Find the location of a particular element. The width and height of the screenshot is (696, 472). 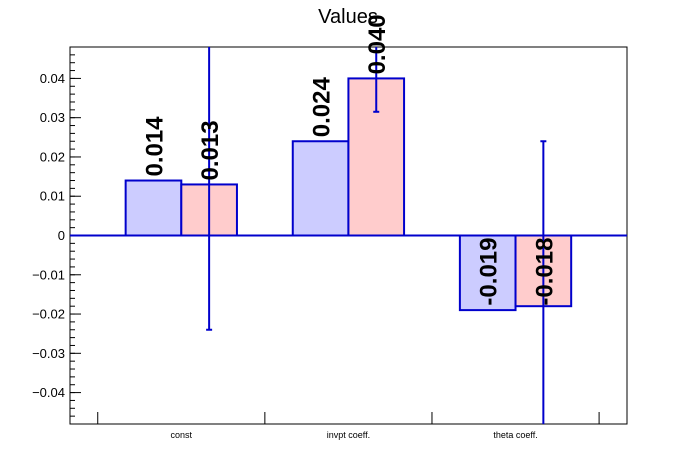

y-tick-label: −0.02 is located at coordinates (48, 314).